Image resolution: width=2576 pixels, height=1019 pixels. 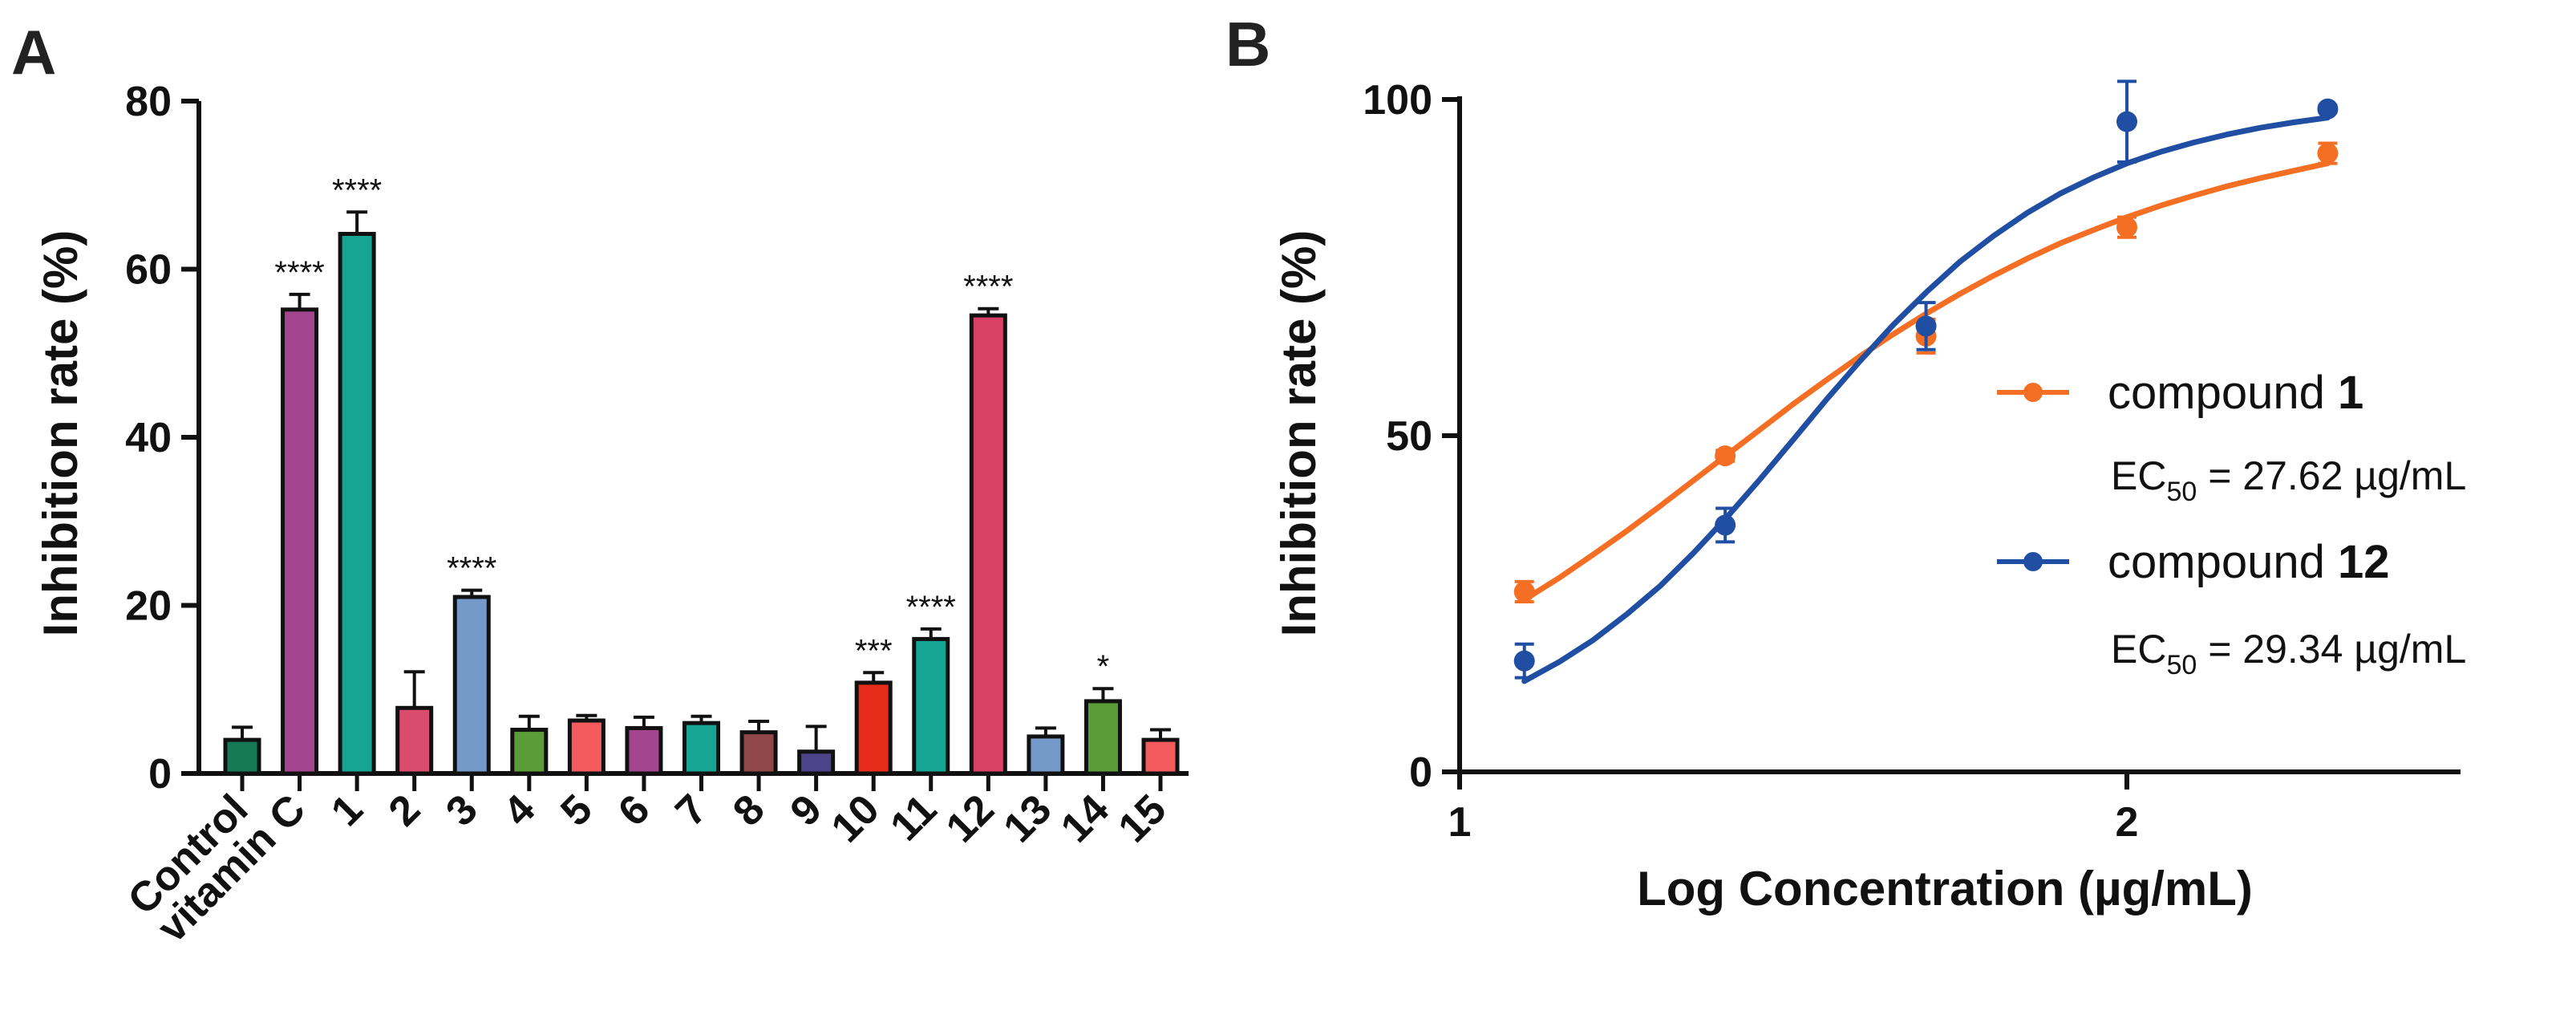 I want to click on legend-entry-compound-1: compound 1, so click(x=2180, y=393).